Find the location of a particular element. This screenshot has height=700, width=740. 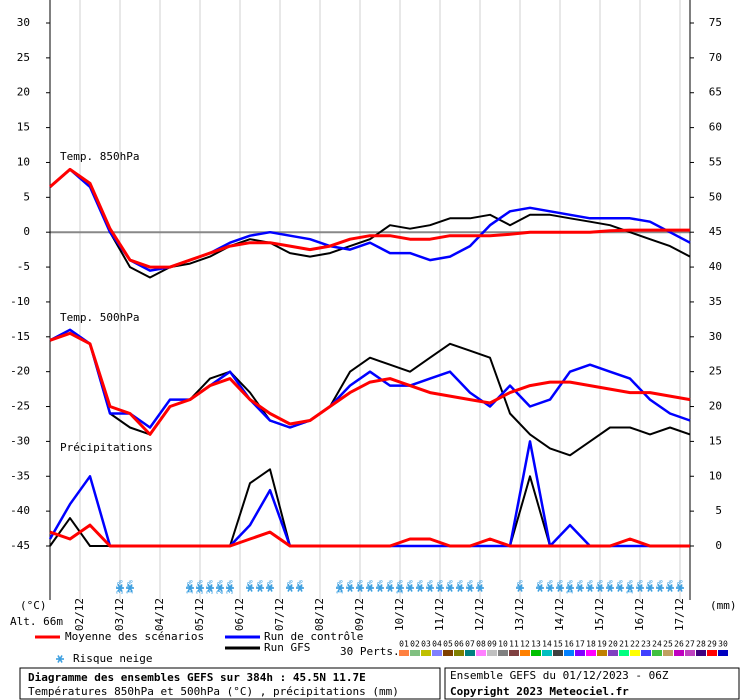

x-tick-label: 15/12 is located at coordinates (599, 614).